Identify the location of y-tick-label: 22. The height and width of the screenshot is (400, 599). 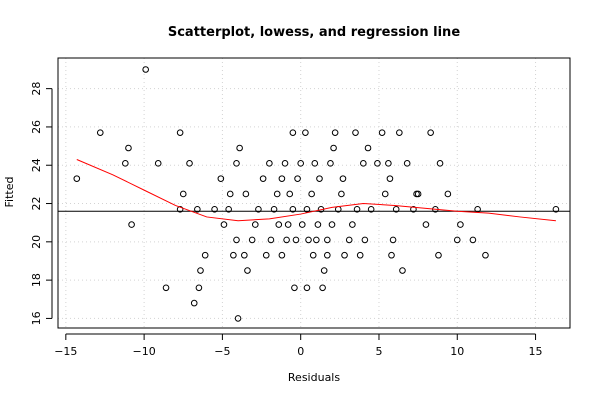
(36, 204).